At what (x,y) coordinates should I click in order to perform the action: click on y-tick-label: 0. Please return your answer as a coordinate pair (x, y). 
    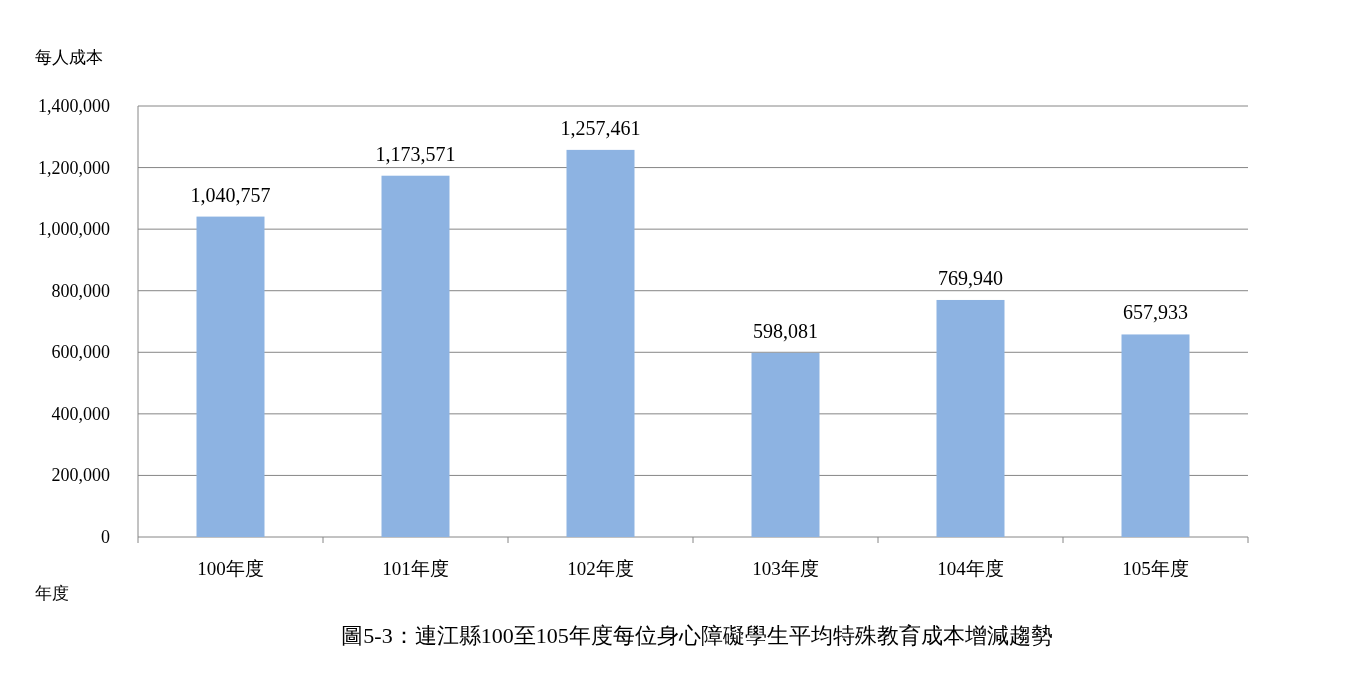
    Looking at the image, I should click on (105, 537).